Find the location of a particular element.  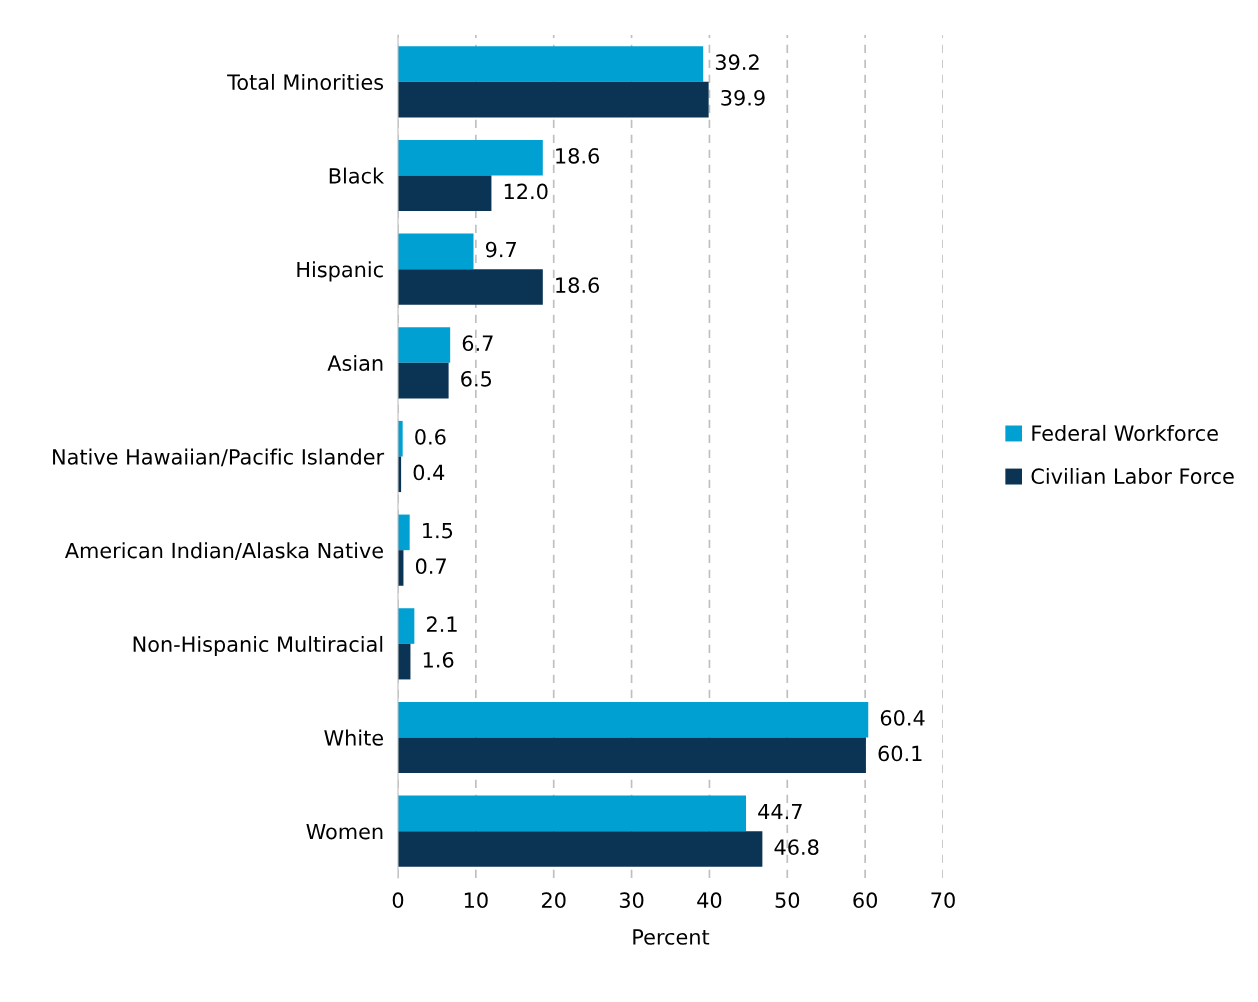

data-label: 9.7 is located at coordinates (500, 249).